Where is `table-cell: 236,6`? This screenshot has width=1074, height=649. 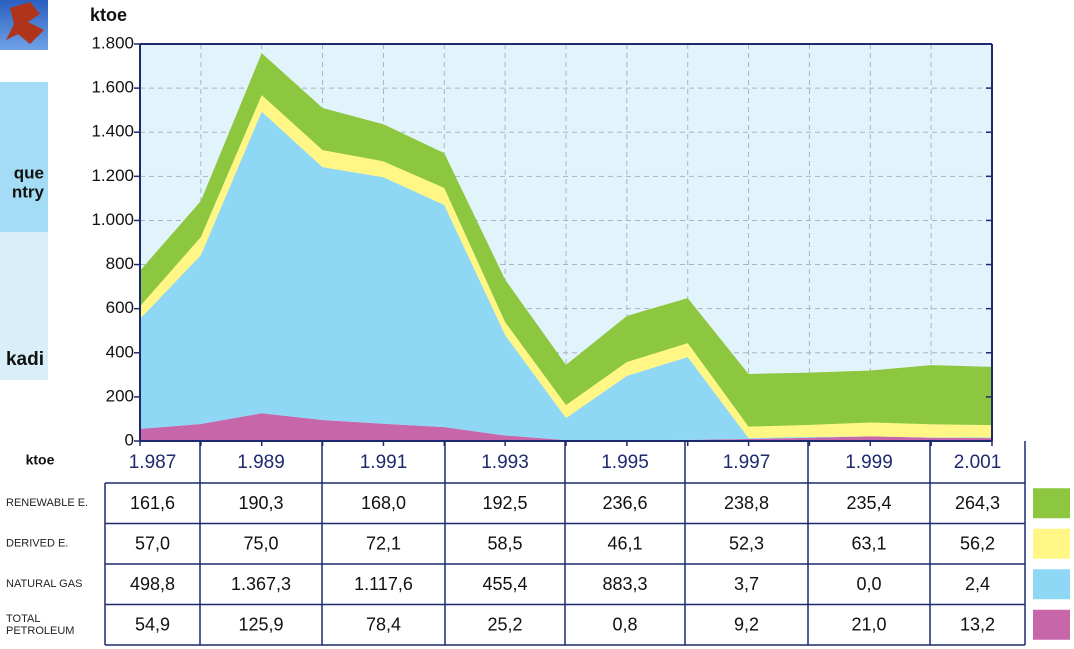
table-cell: 236,6 is located at coordinates (624, 503).